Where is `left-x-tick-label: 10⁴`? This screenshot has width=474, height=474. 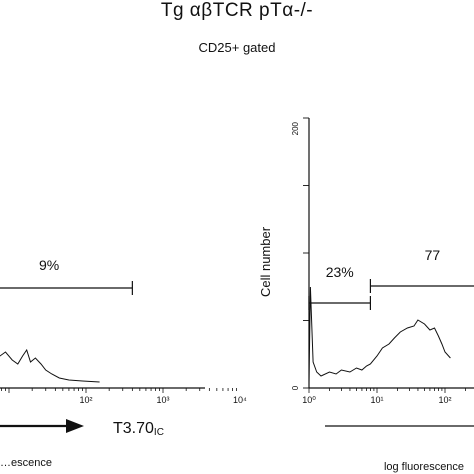
left-x-tick-label: 10⁴ is located at coordinates (240, 400).